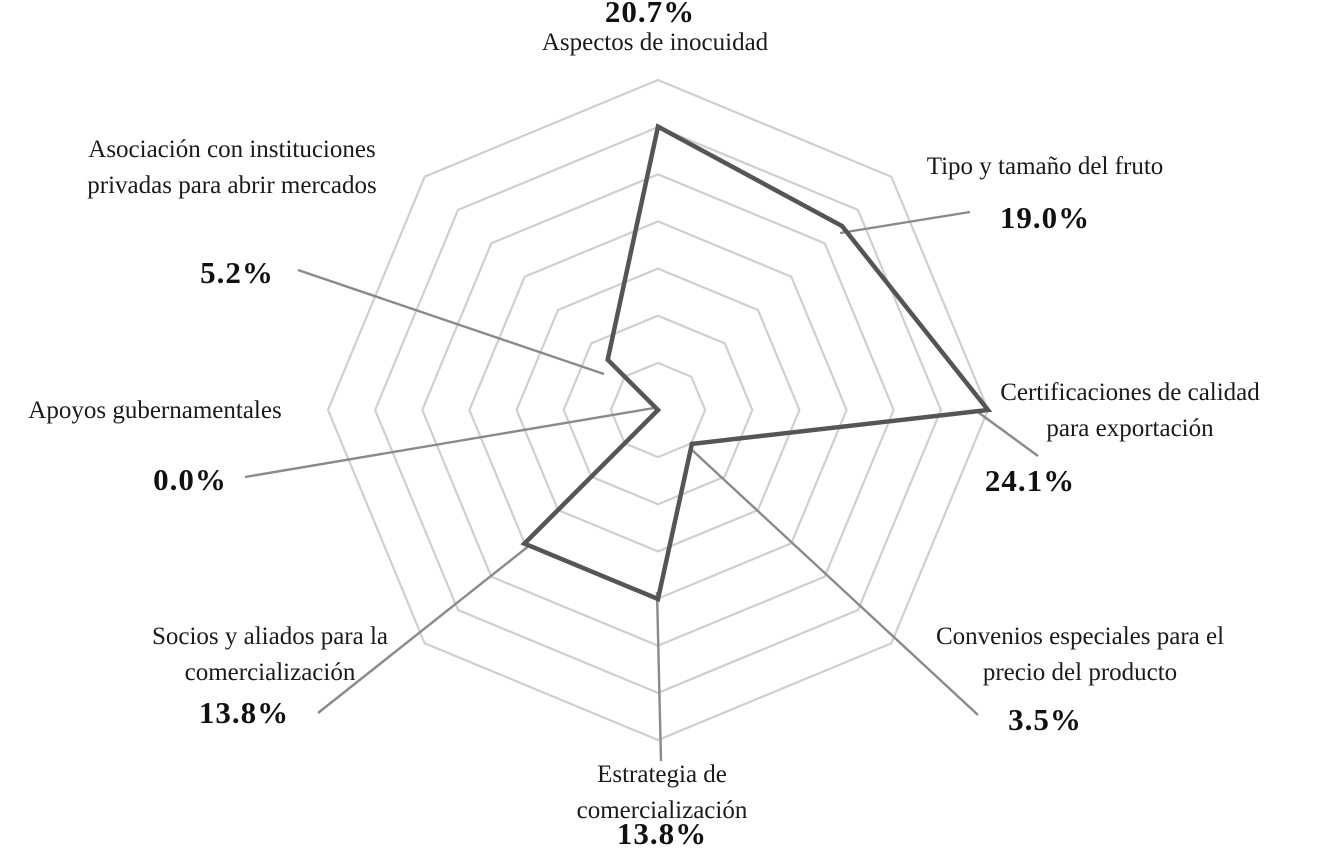 The image size is (1320, 852). What do you see at coordinates (650, 14) in the screenshot?
I see `data-label: 20.7%` at bounding box center [650, 14].